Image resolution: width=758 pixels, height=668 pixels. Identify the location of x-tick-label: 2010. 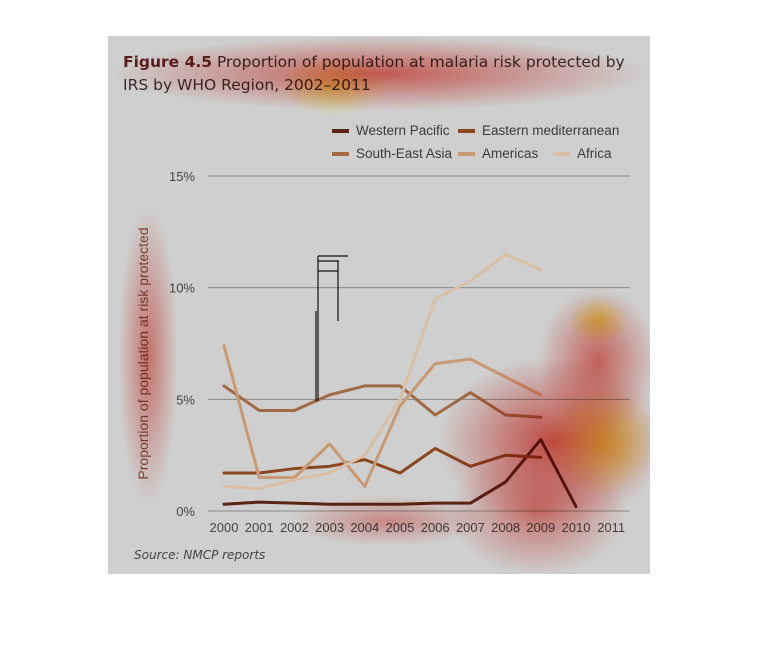
(576, 527).